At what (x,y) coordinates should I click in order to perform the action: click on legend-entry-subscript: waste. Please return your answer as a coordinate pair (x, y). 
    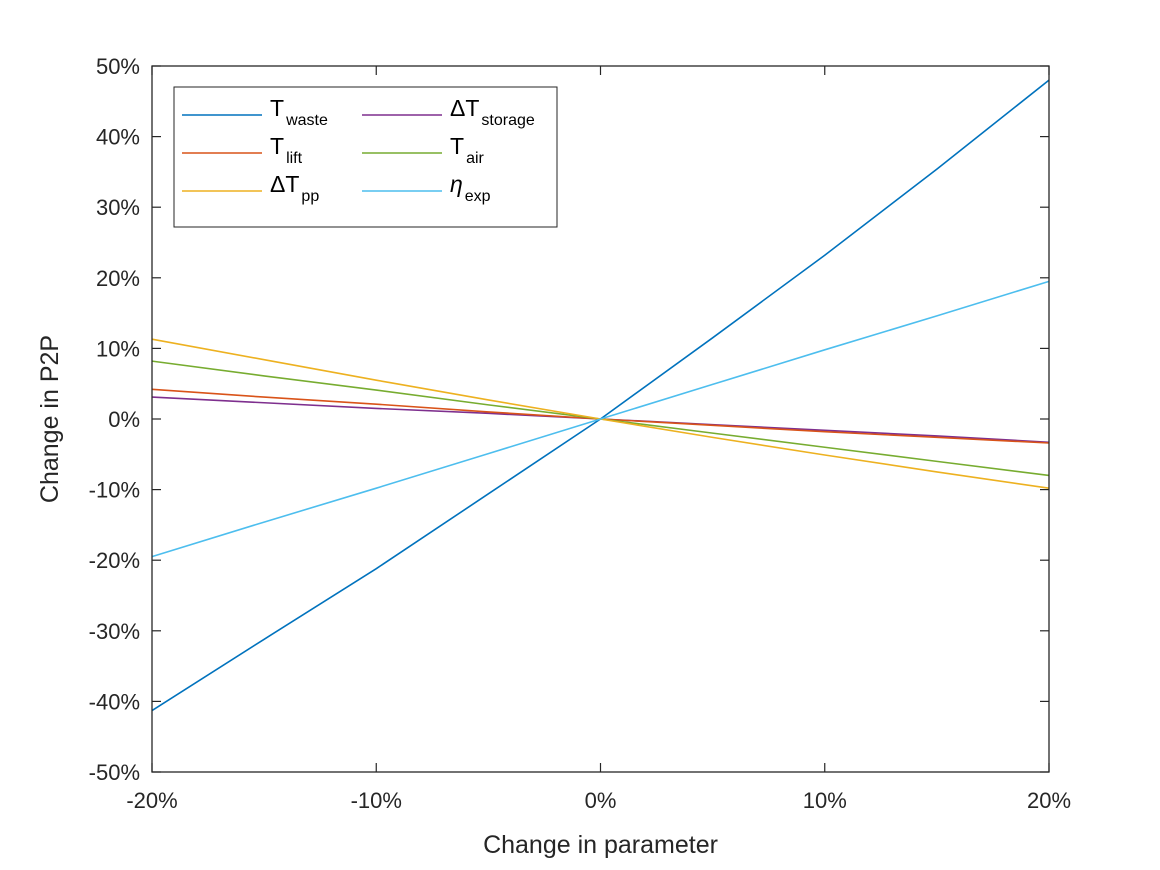
    Looking at the image, I should click on (306, 120).